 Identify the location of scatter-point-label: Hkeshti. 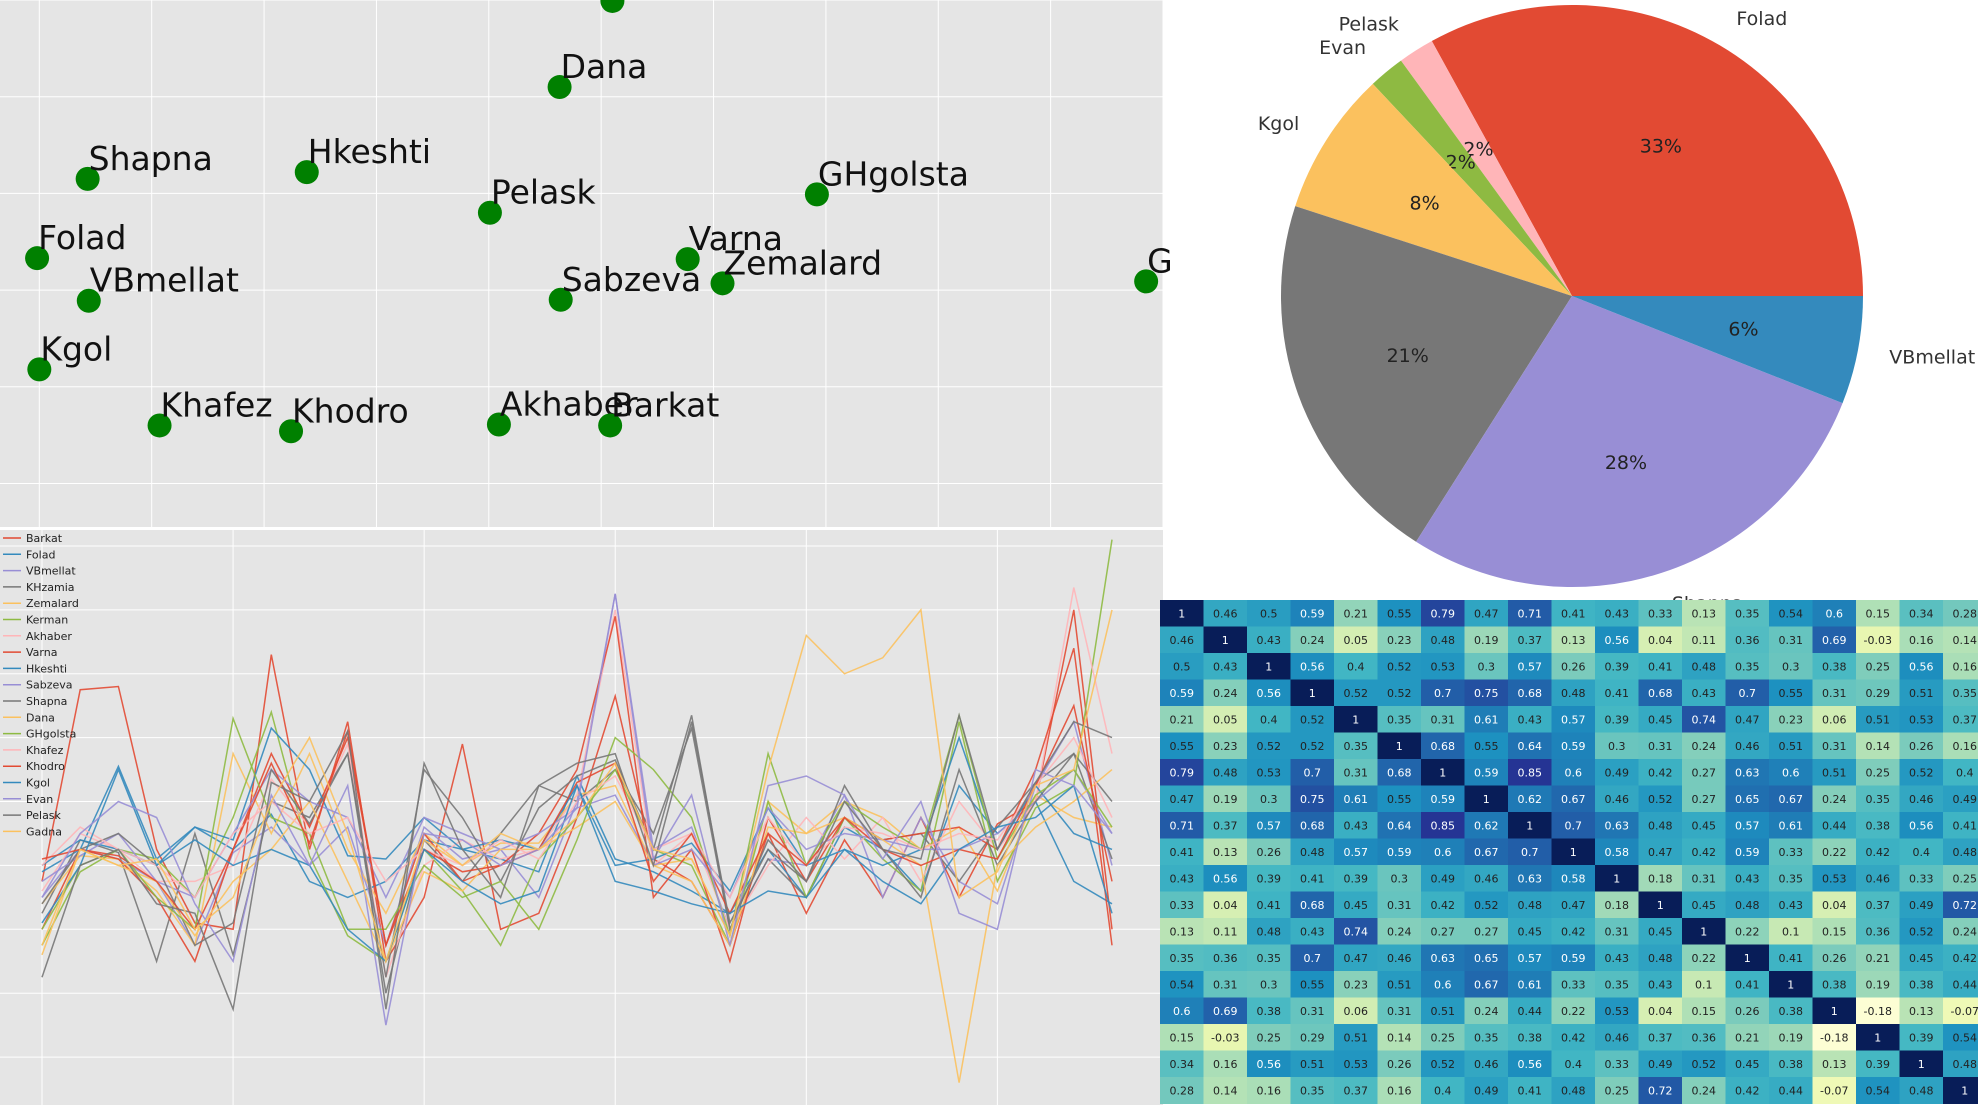
(369, 151).